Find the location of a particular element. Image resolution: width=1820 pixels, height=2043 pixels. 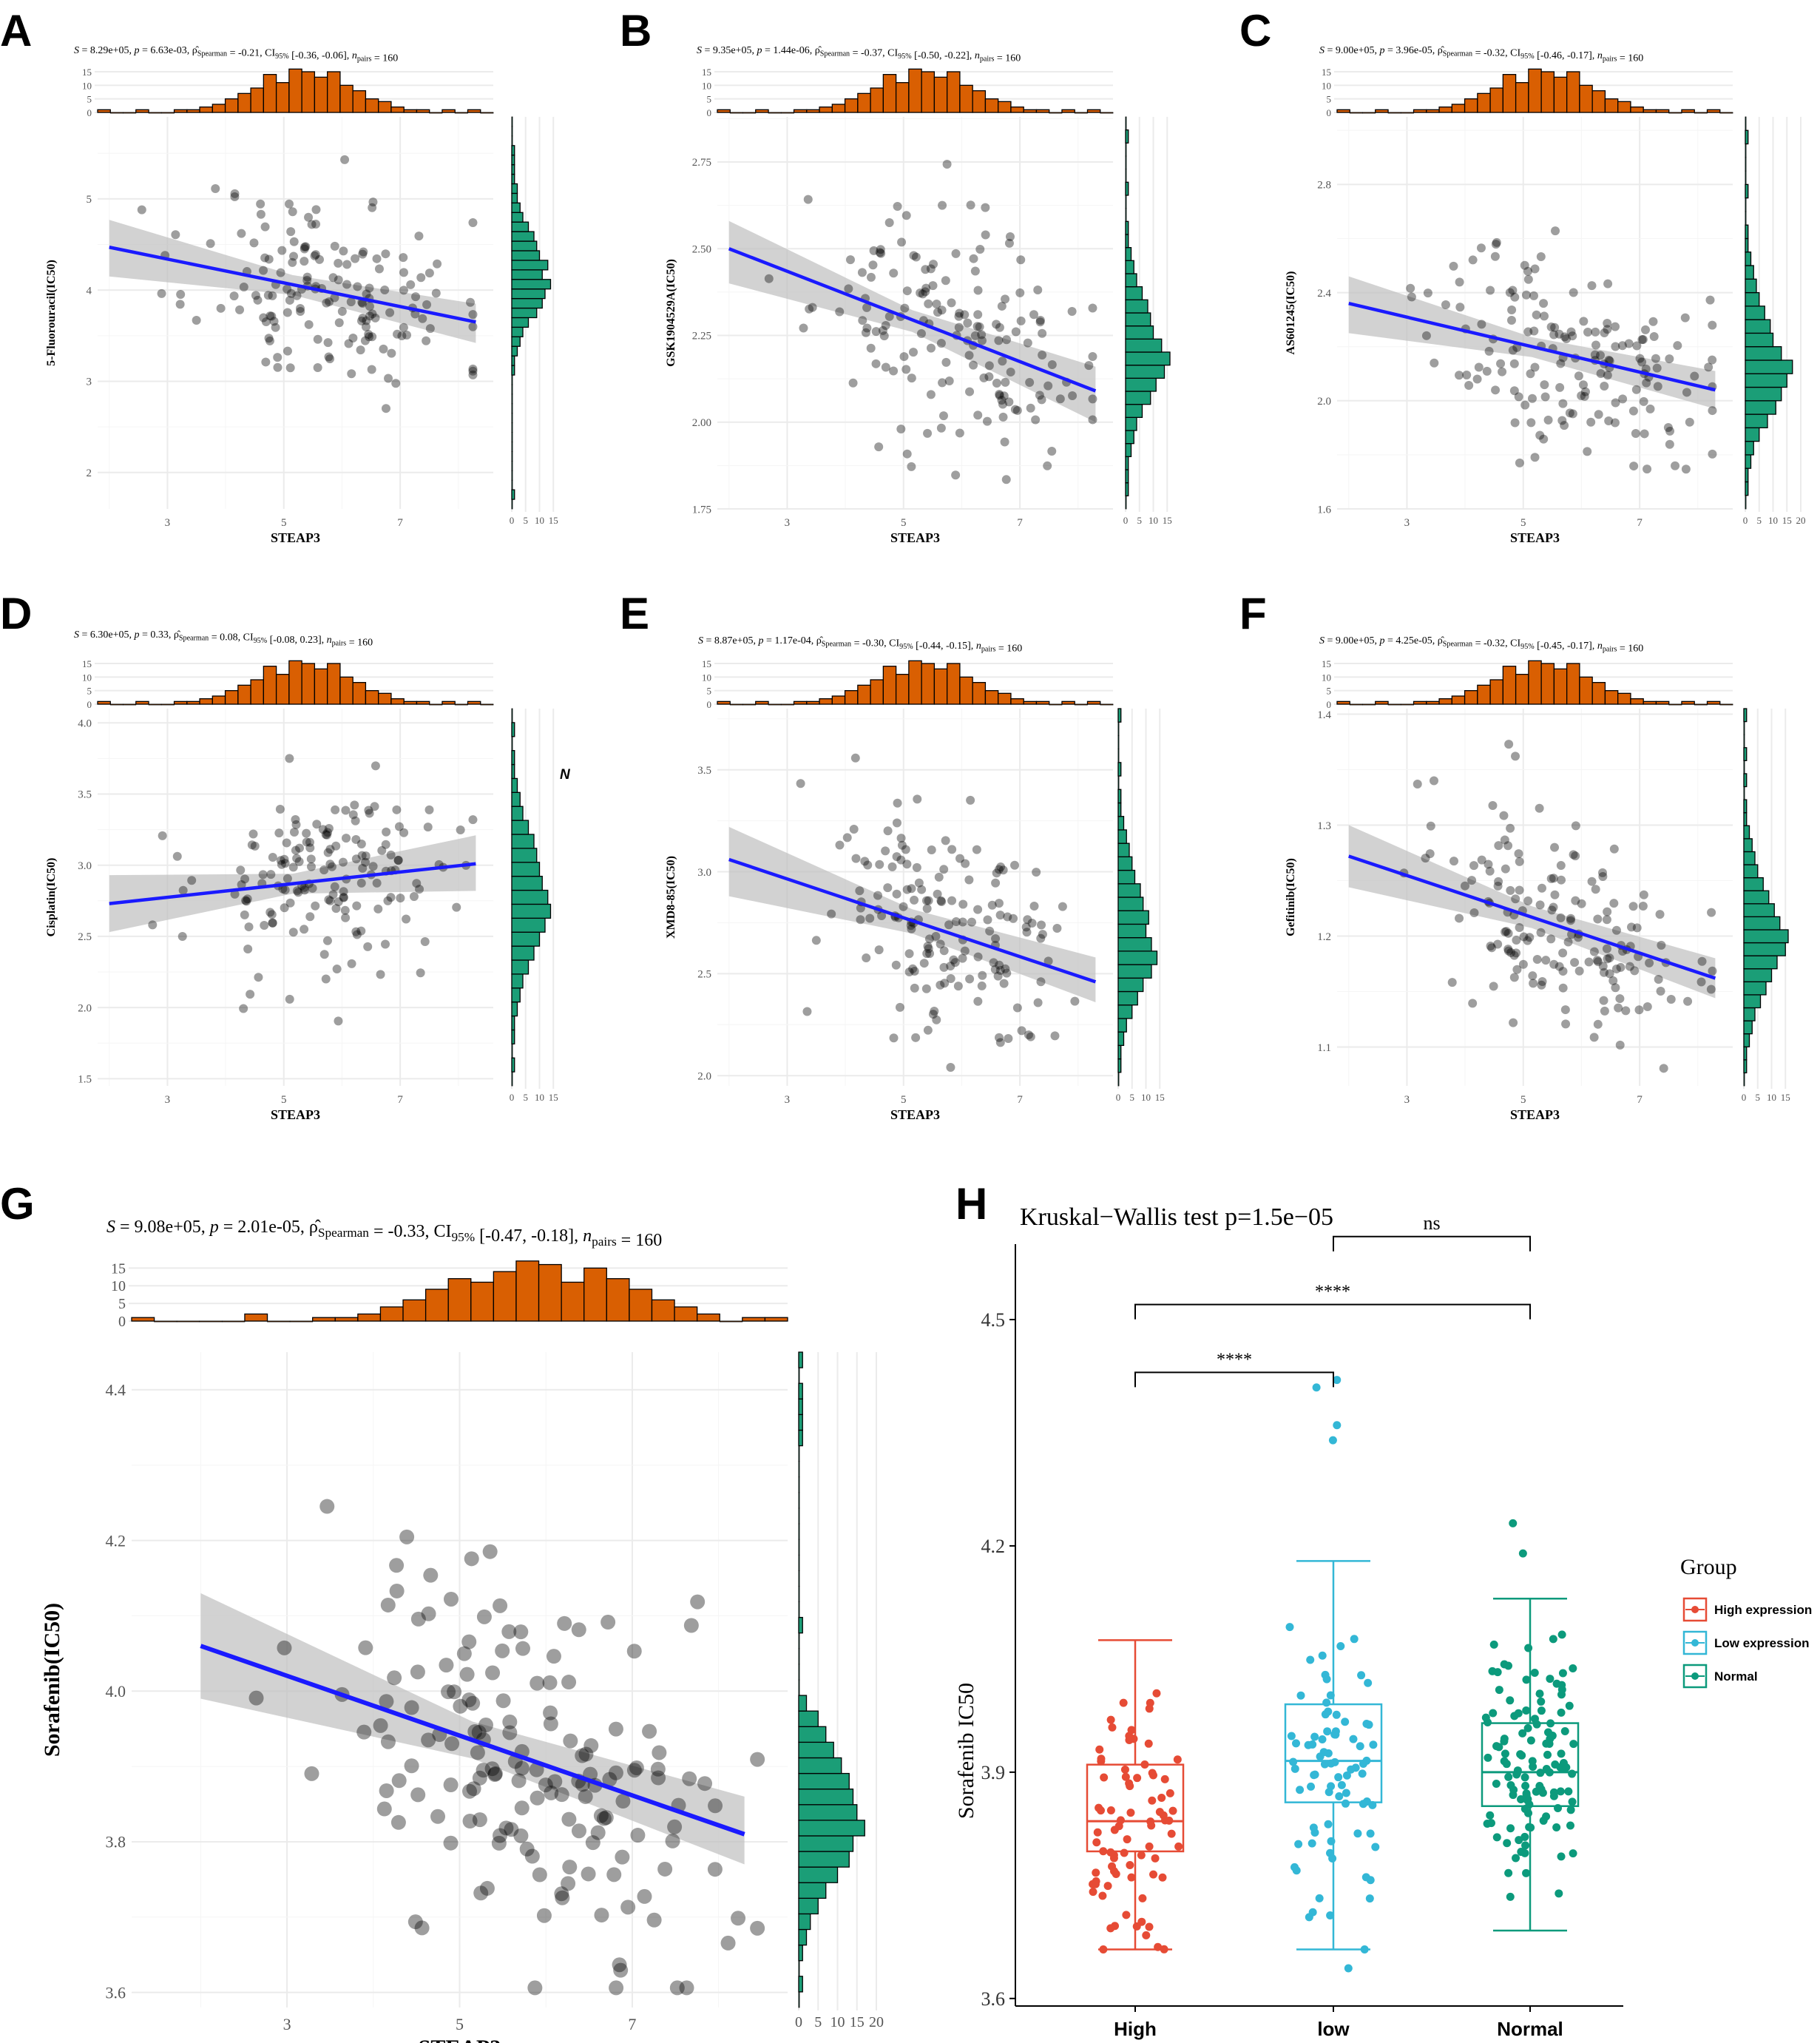

x-tick-label: 3 is located at coordinates (287, 2024).